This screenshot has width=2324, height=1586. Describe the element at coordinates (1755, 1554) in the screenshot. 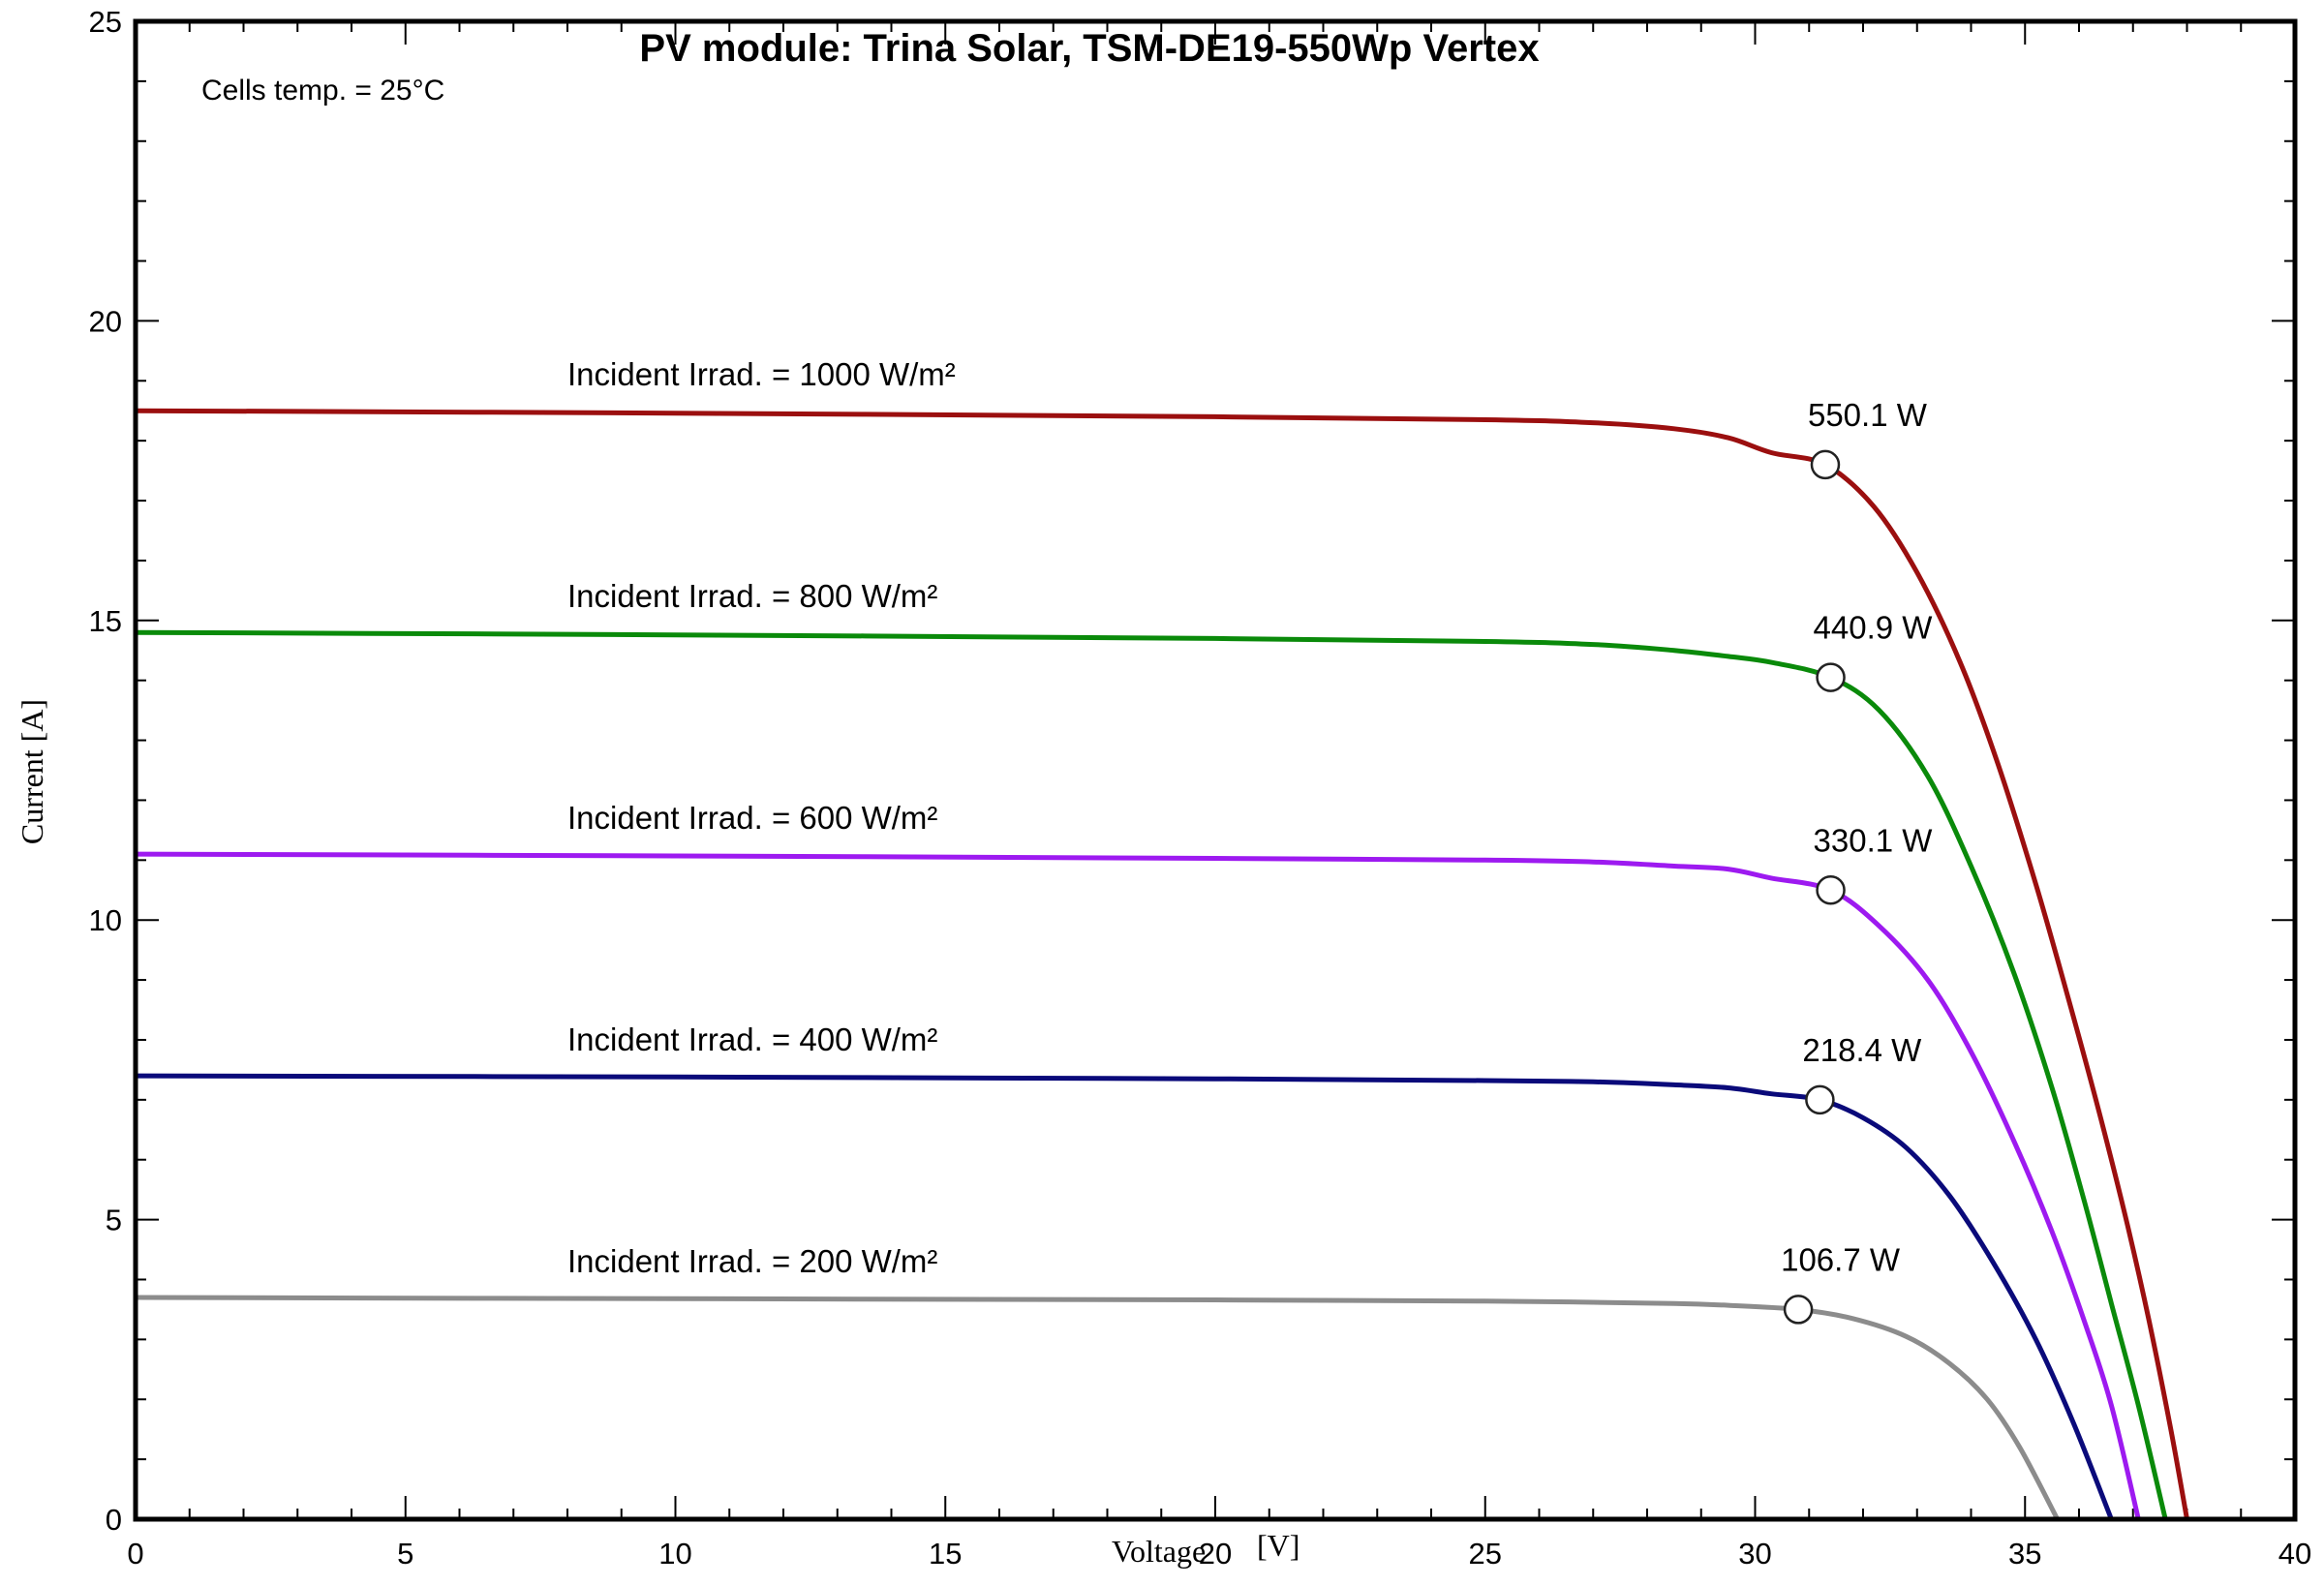

I see `x-tick-label: 30` at that location.